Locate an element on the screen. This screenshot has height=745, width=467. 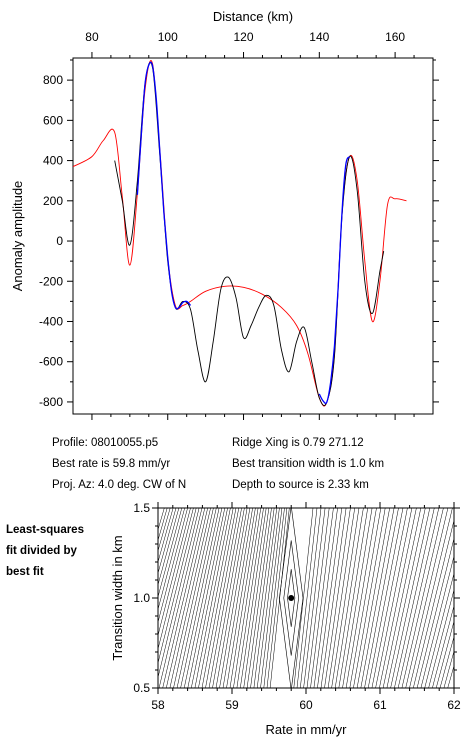
best-fit-point is located at coordinates (291, 598).